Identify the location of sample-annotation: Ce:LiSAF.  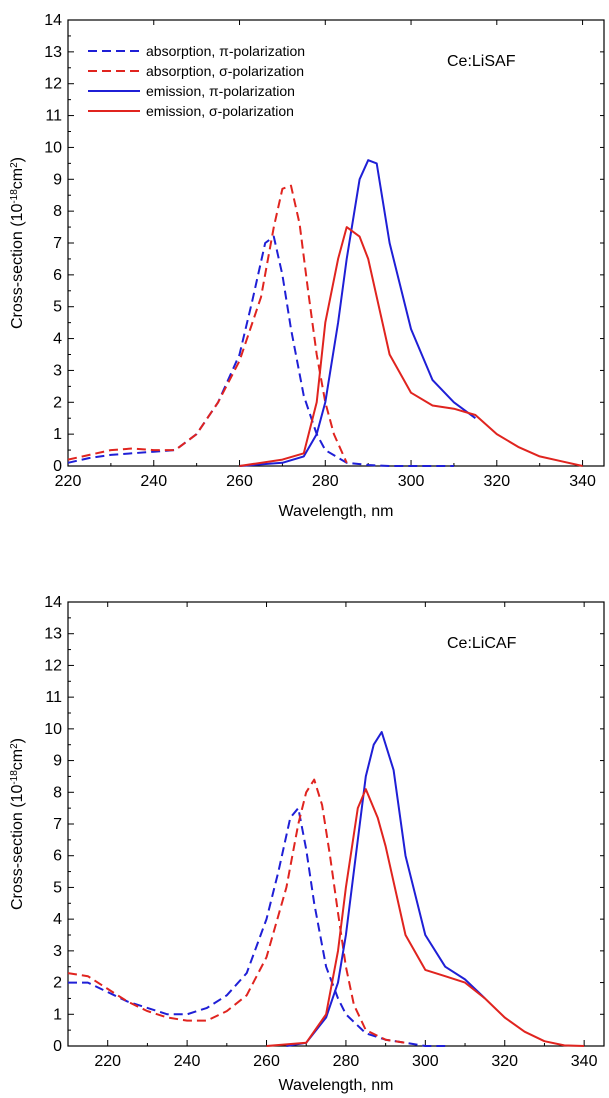
(481, 61).